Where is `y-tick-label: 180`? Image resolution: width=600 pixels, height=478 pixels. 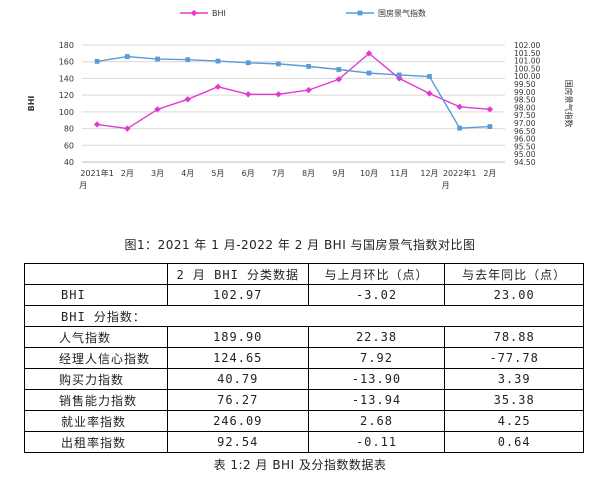 y-tick-label: 180 is located at coordinates (66, 45).